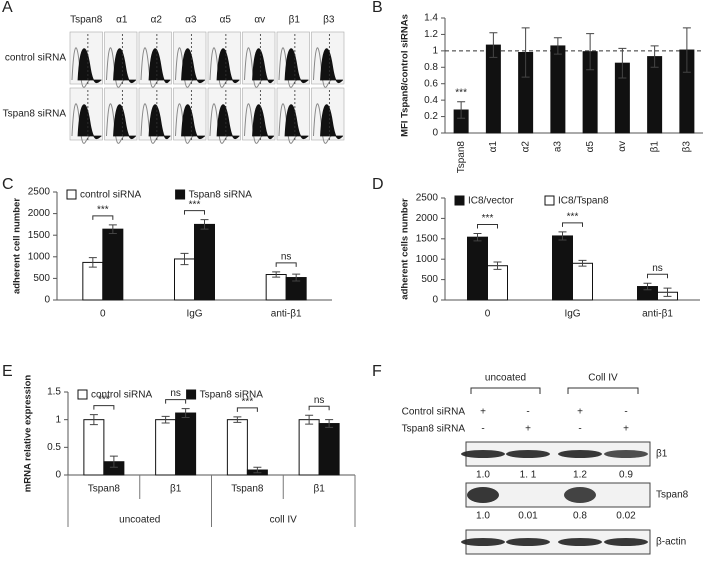 The image size is (712, 582). What do you see at coordinates (493, 147) in the screenshot?
I see `x-tick-label: α1` at bounding box center [493, 147].